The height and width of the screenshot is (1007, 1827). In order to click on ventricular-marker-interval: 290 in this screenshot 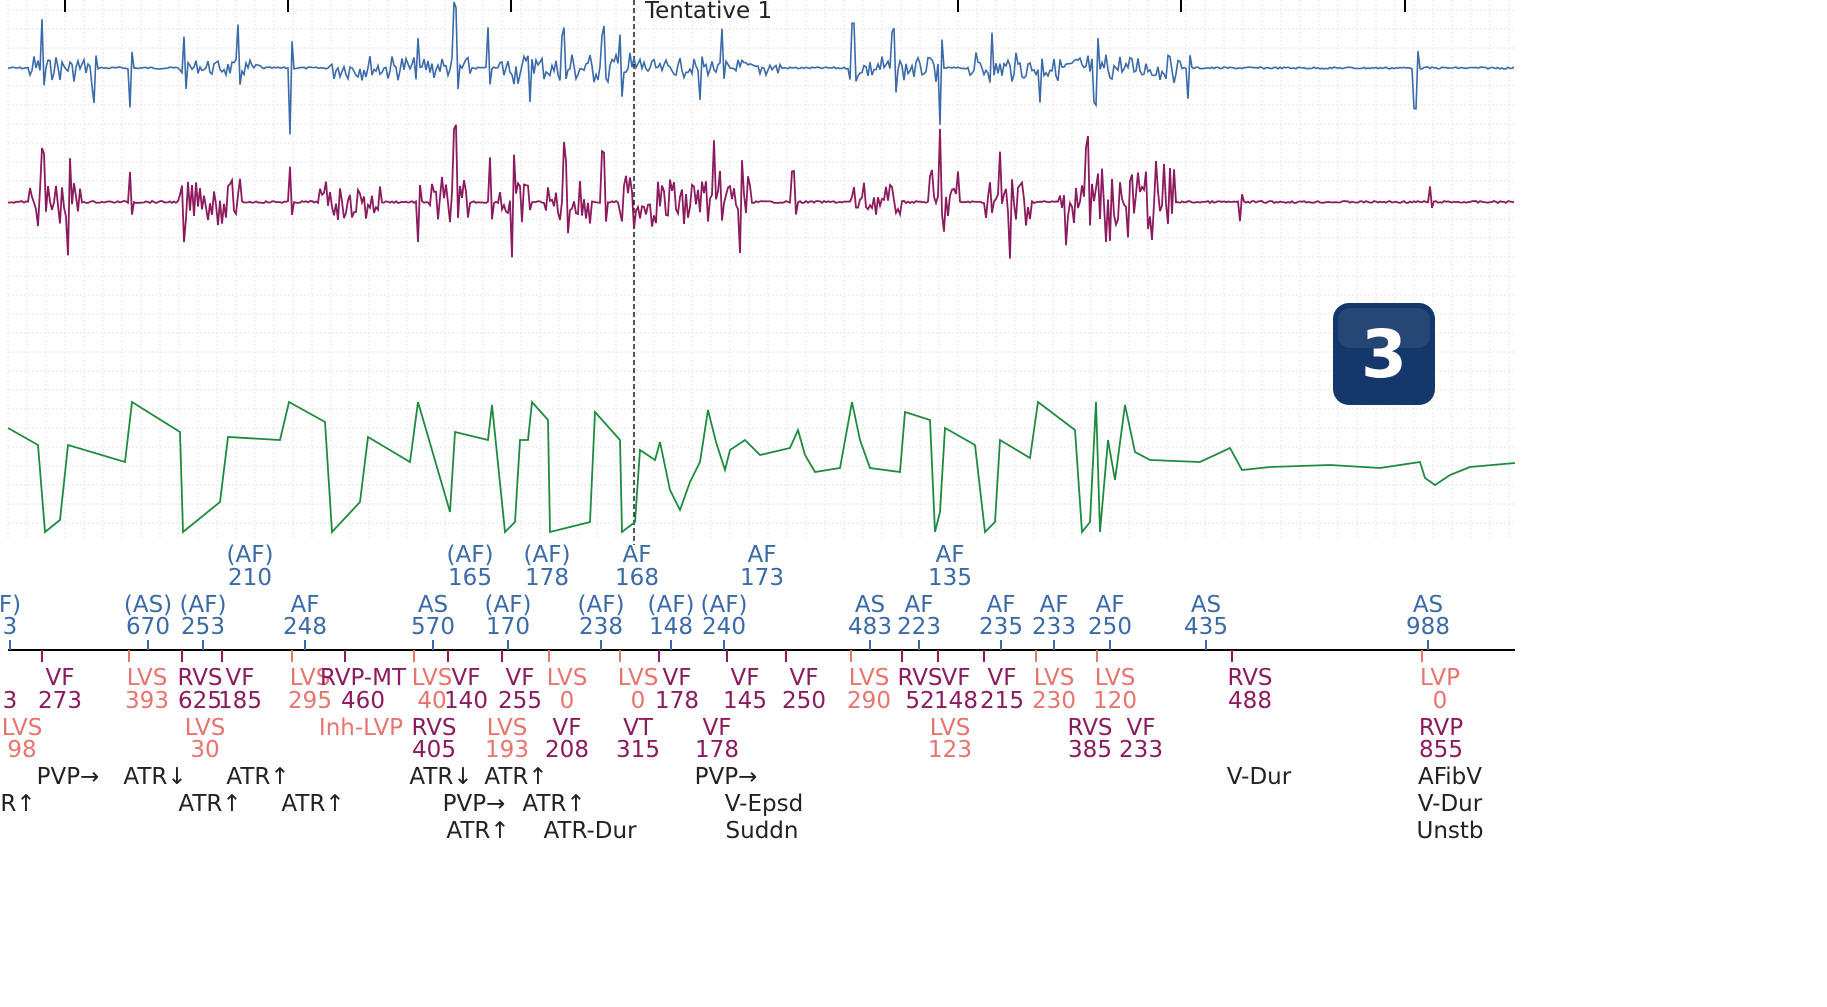, I will do `click(869, 701)`.